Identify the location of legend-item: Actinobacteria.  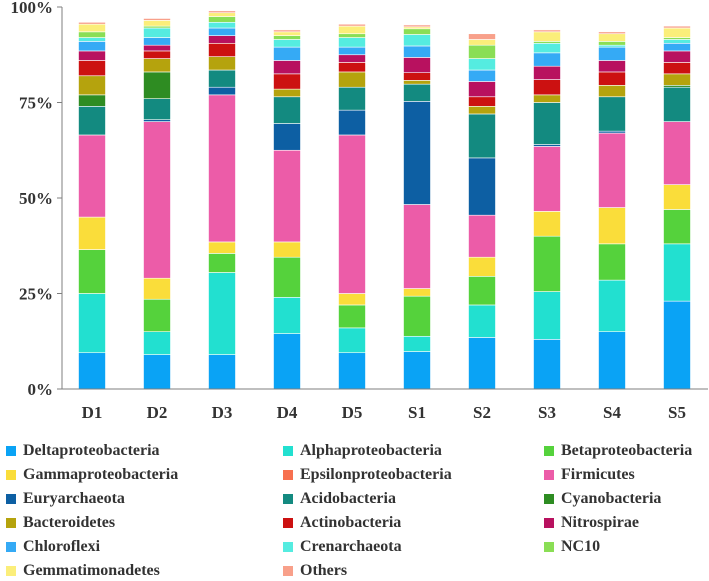
(342, 523).